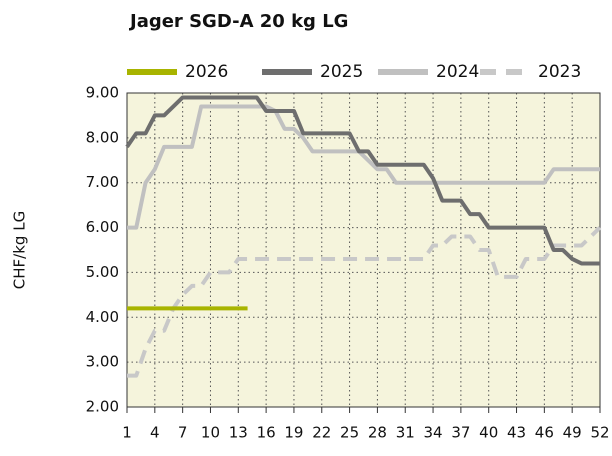 This screenshot has width=612, height=456. What do you see at coordinates (341, 72) in the screenshot?
I see `legend-label: 2025` at bounding box center [341, 72].